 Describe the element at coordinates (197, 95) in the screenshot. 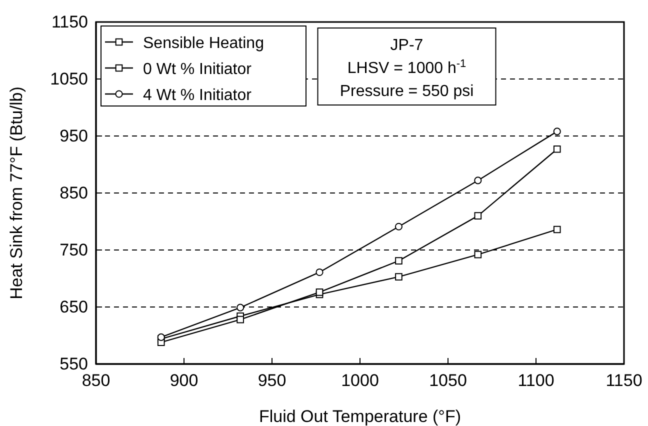

I see `legend-label: 4 Wt % Initiator` at that location.